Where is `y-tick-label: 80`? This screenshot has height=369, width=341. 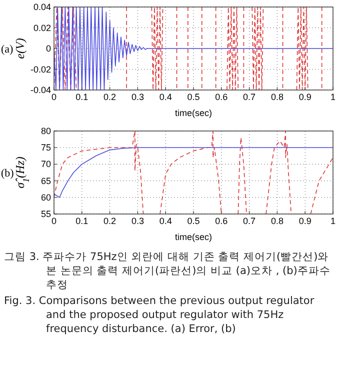
y-tick-label: 80 is located at coordinates (45, 131).